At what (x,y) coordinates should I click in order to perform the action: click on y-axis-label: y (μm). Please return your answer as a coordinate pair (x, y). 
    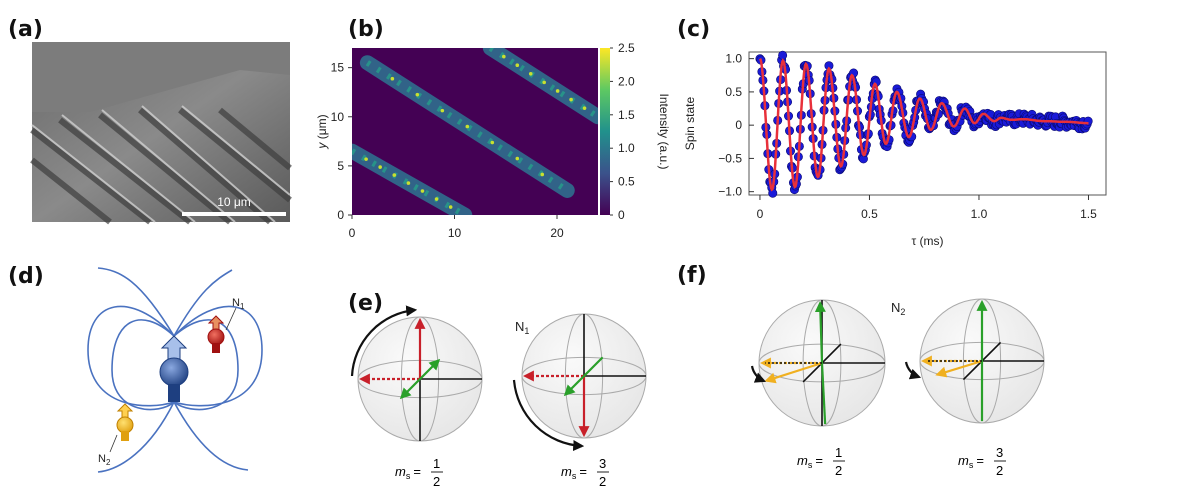
    Looking at the image, I should click on (322, 131).